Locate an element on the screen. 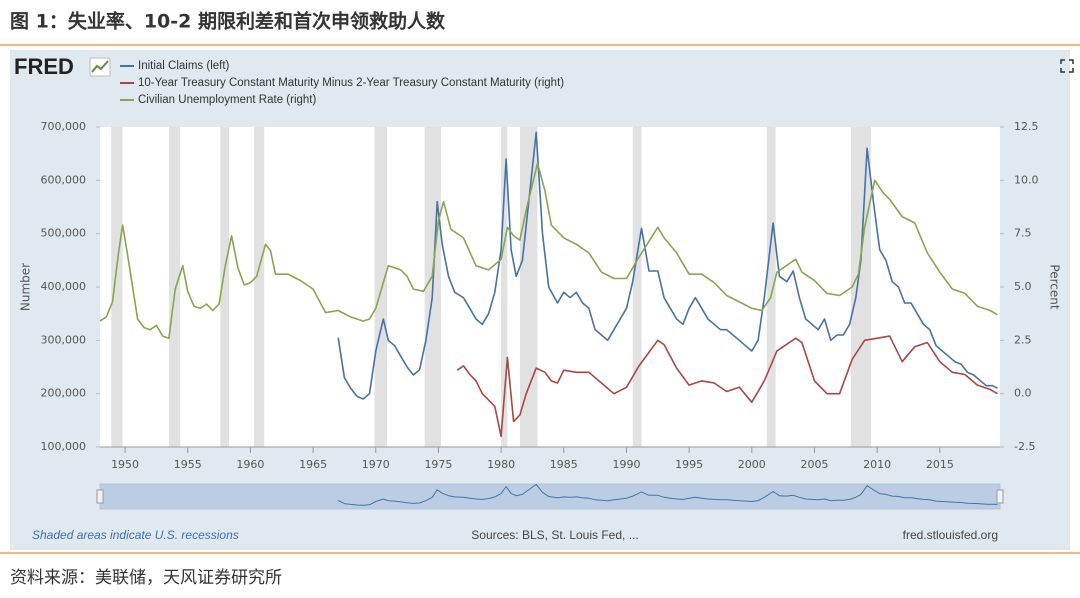 This screenshot has height=598, width=1080. y-tick-label: 500,000 is located at coordinates (64, 233).